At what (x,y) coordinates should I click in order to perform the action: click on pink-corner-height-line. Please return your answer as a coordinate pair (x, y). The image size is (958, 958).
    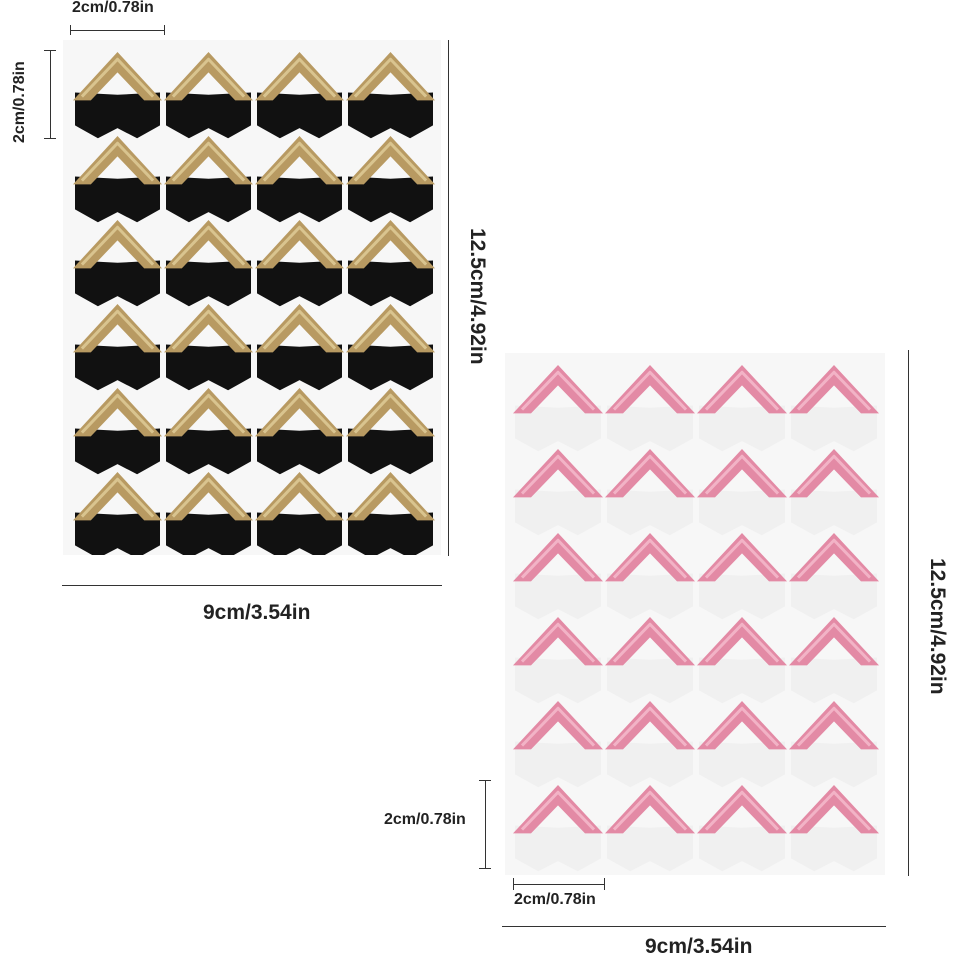
    Looking at the image, I should click on (485, 824).